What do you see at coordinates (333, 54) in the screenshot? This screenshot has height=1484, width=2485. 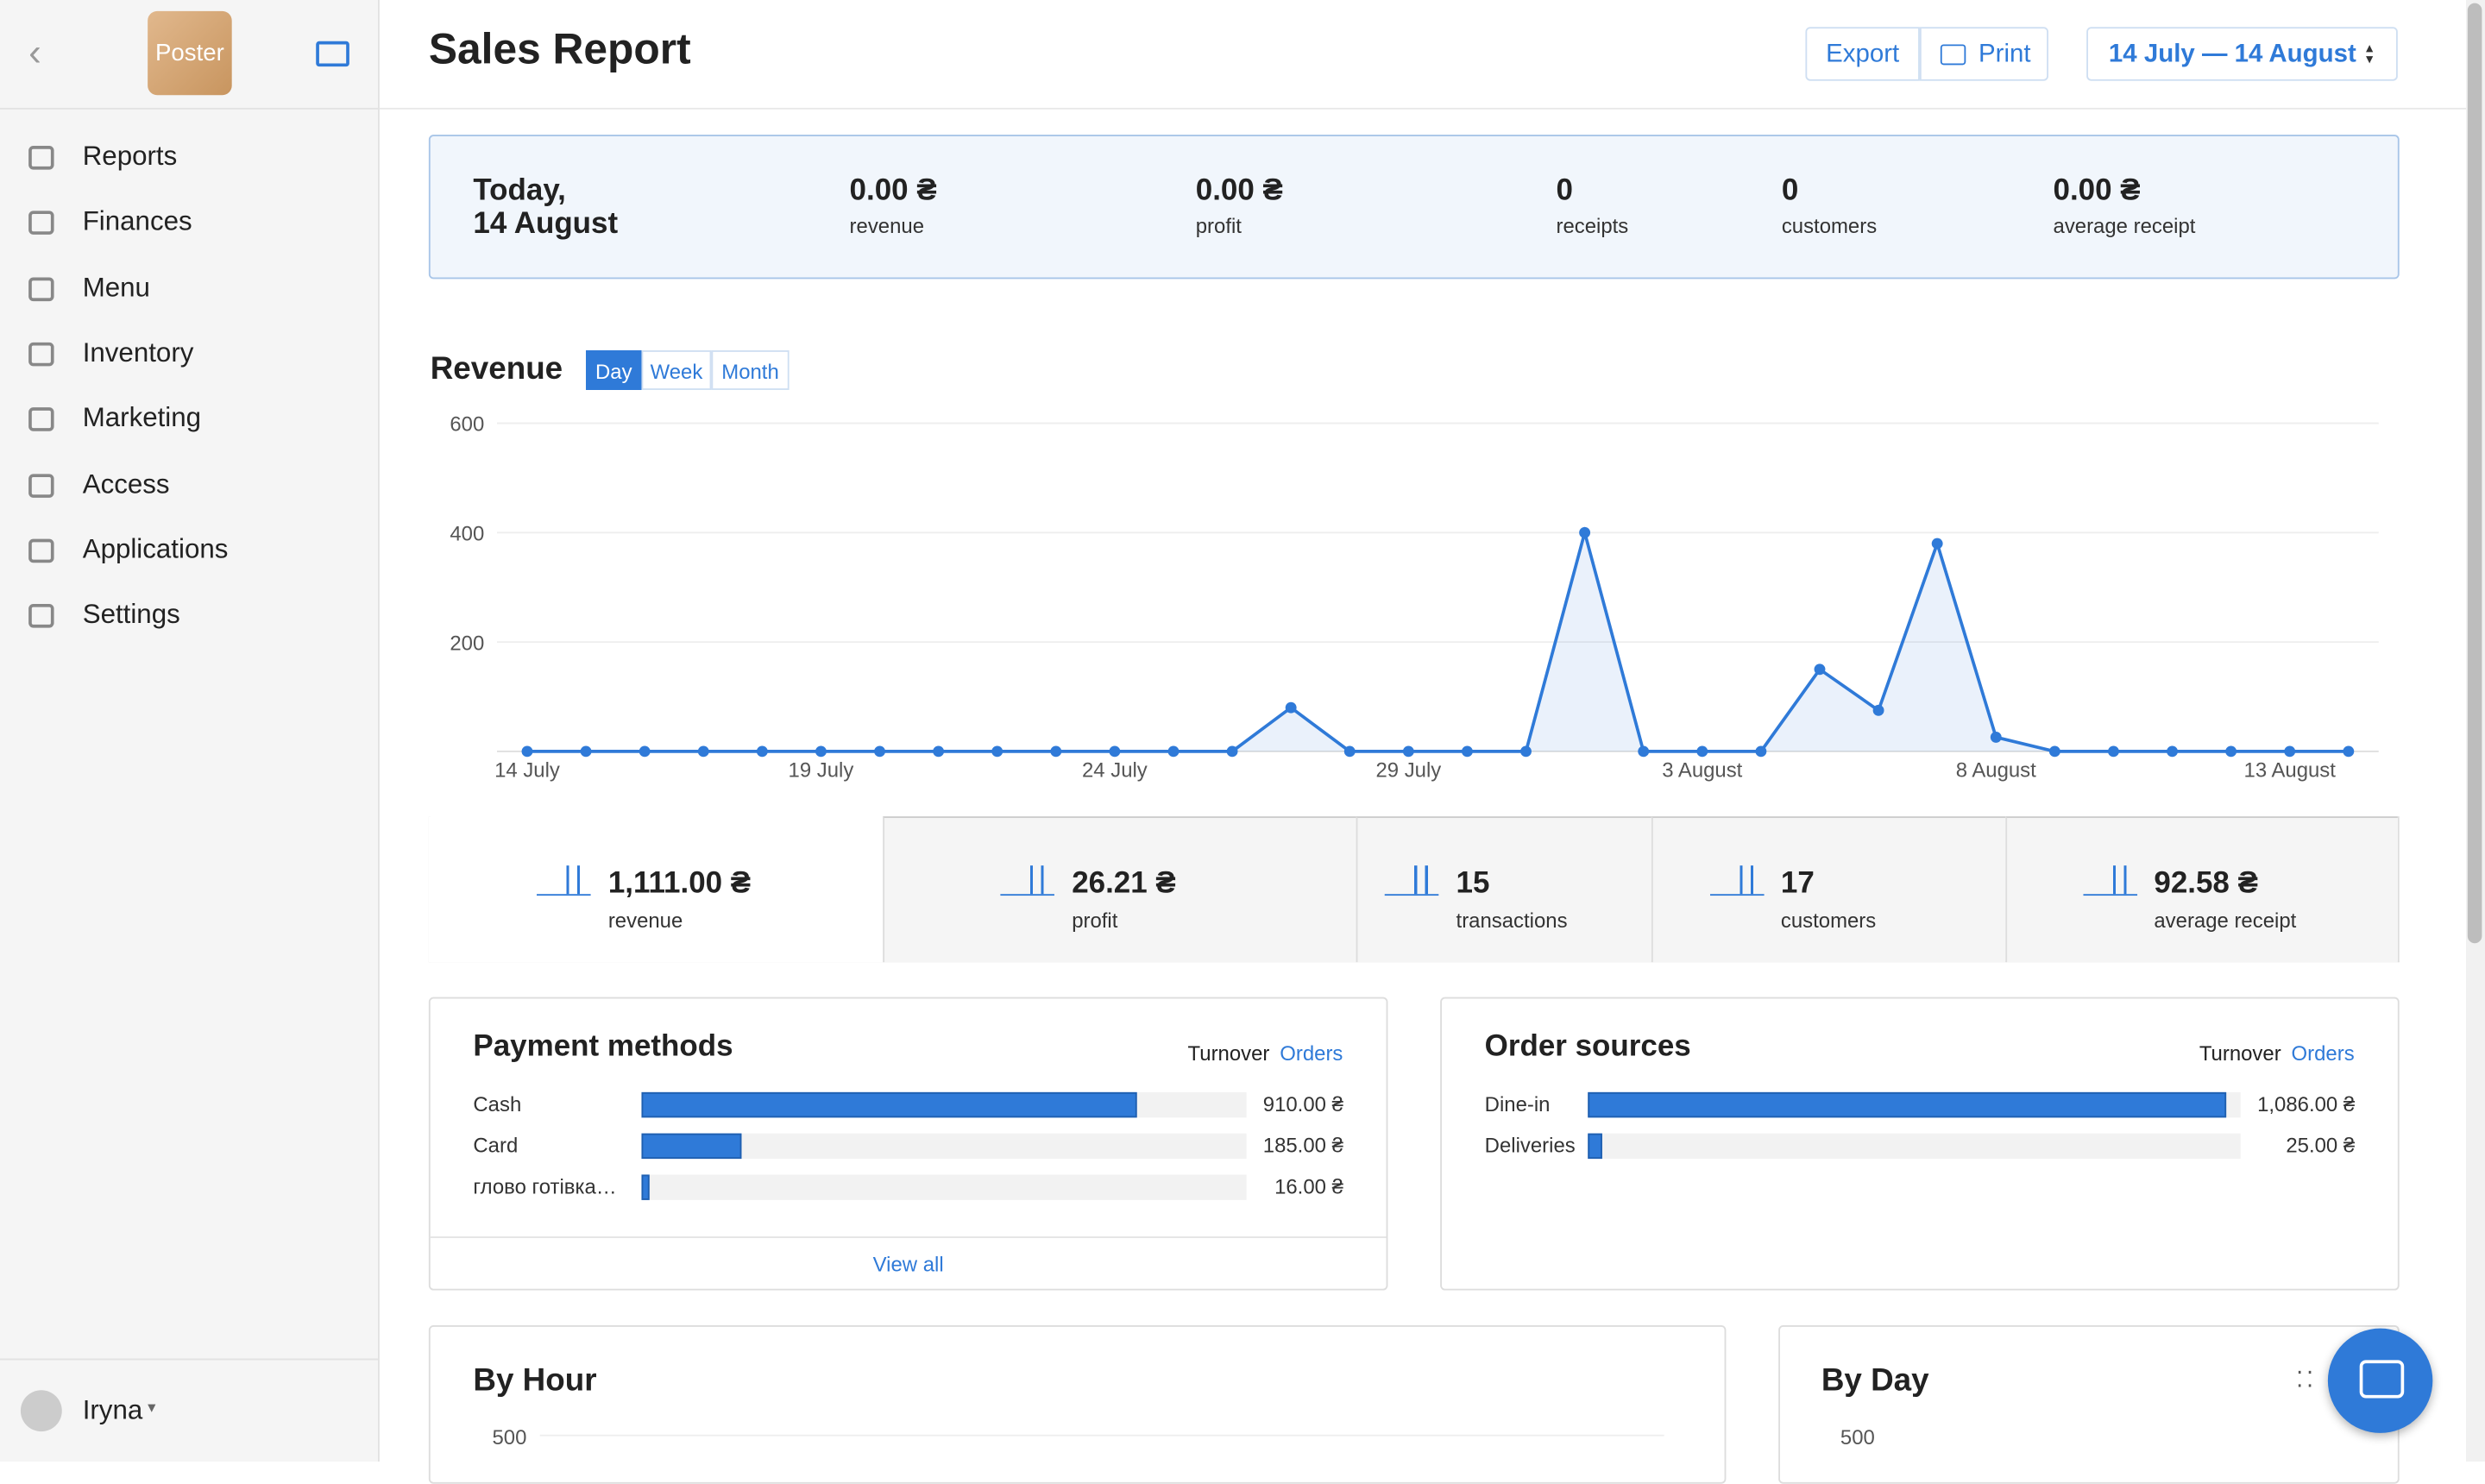 I see `store-icon` at bounding box center [333, 54].